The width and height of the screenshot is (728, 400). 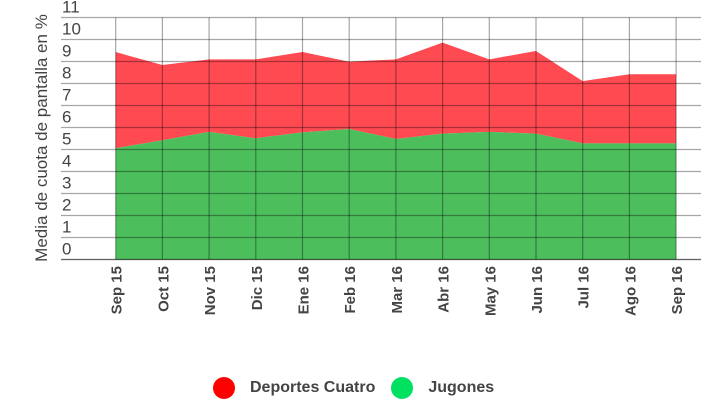 I want to click on y-tick-label: 8, so click(x=66, y=72).